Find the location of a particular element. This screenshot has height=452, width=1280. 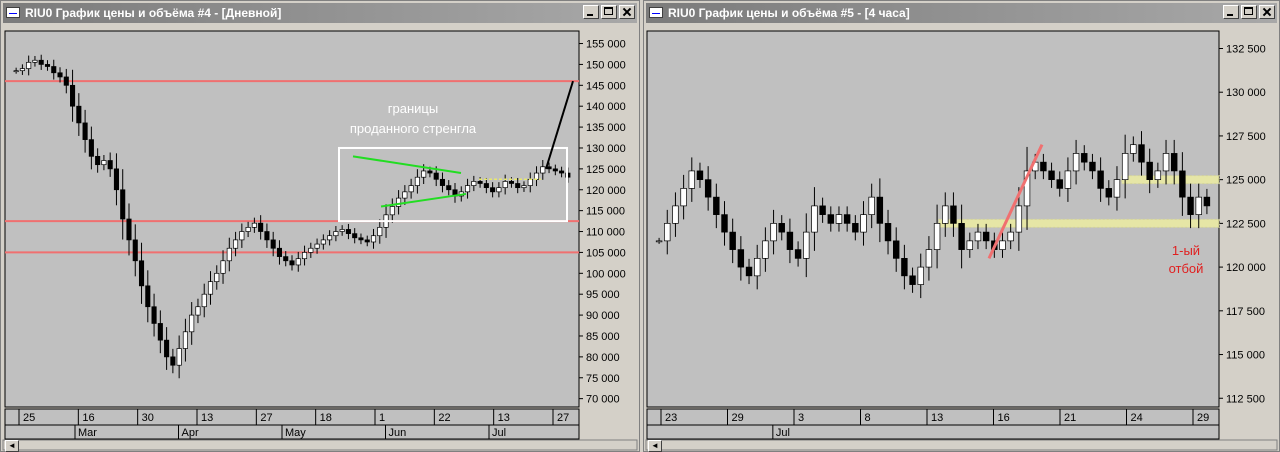

close-button is located at coordinates (1267, 12).